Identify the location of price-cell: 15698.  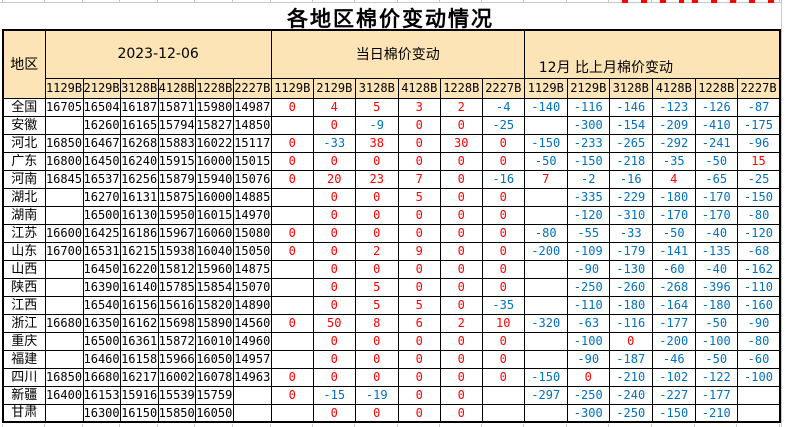
(176, 323).